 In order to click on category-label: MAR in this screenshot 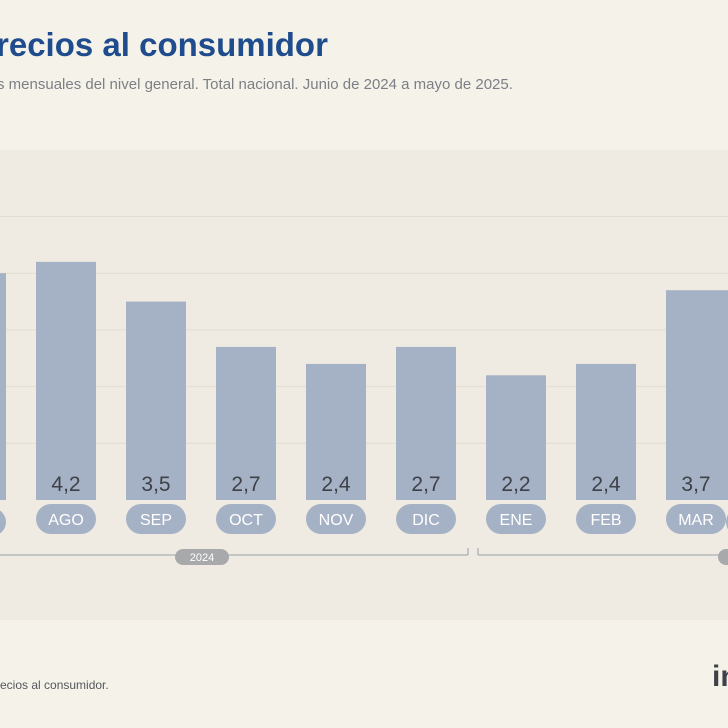, I will do `click(696, 520)`.